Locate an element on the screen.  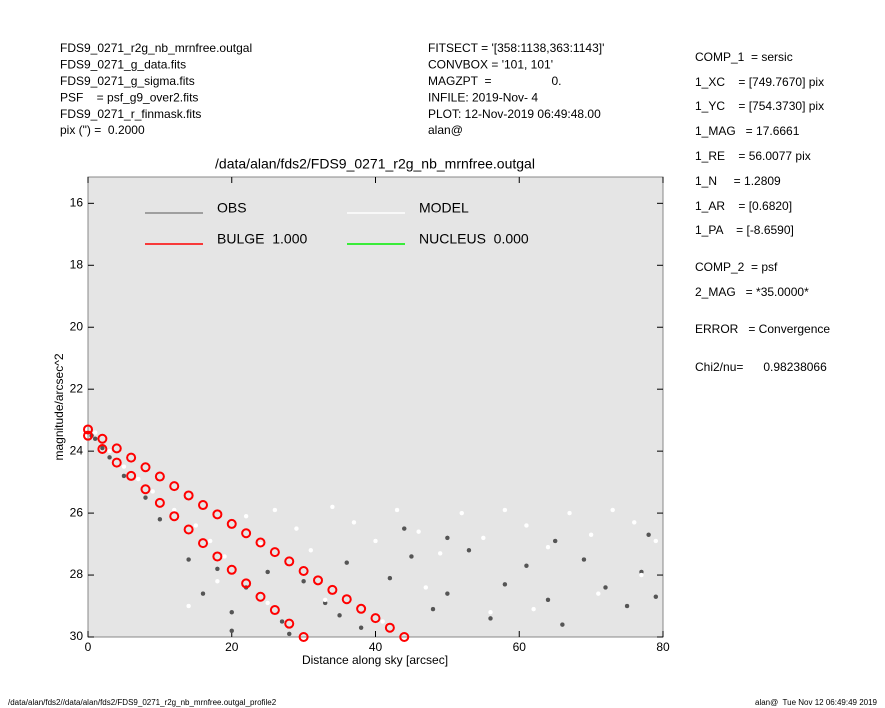
x-tick-label: 60 is located at coordinates (520, 647).